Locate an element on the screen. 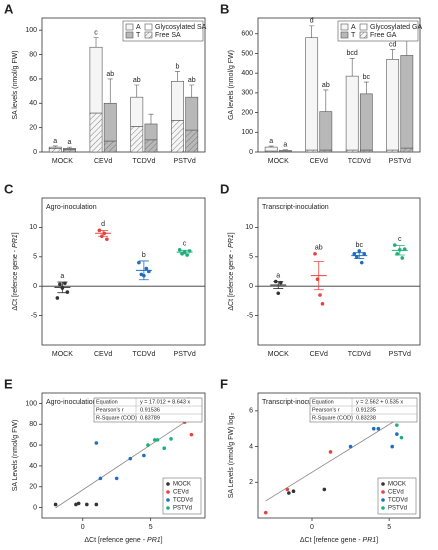 The width and height of the screenshot is (438, 550). significance-letter: bcd is located at coordinates (352, 53).